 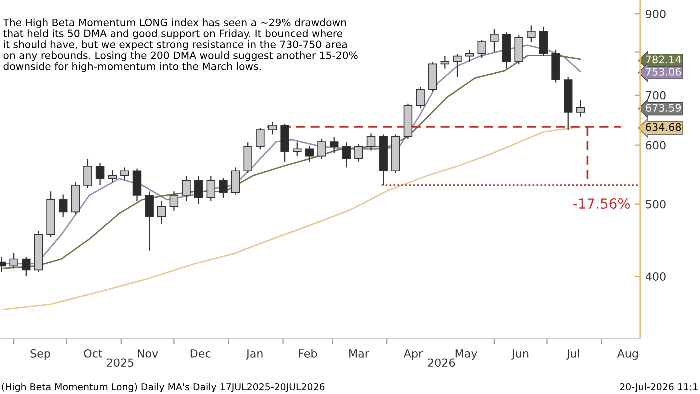 What do you see at coordinates (656, 95) in the screenshot?
I see `y-tick-label: 700` at bounding box center [656, 95].